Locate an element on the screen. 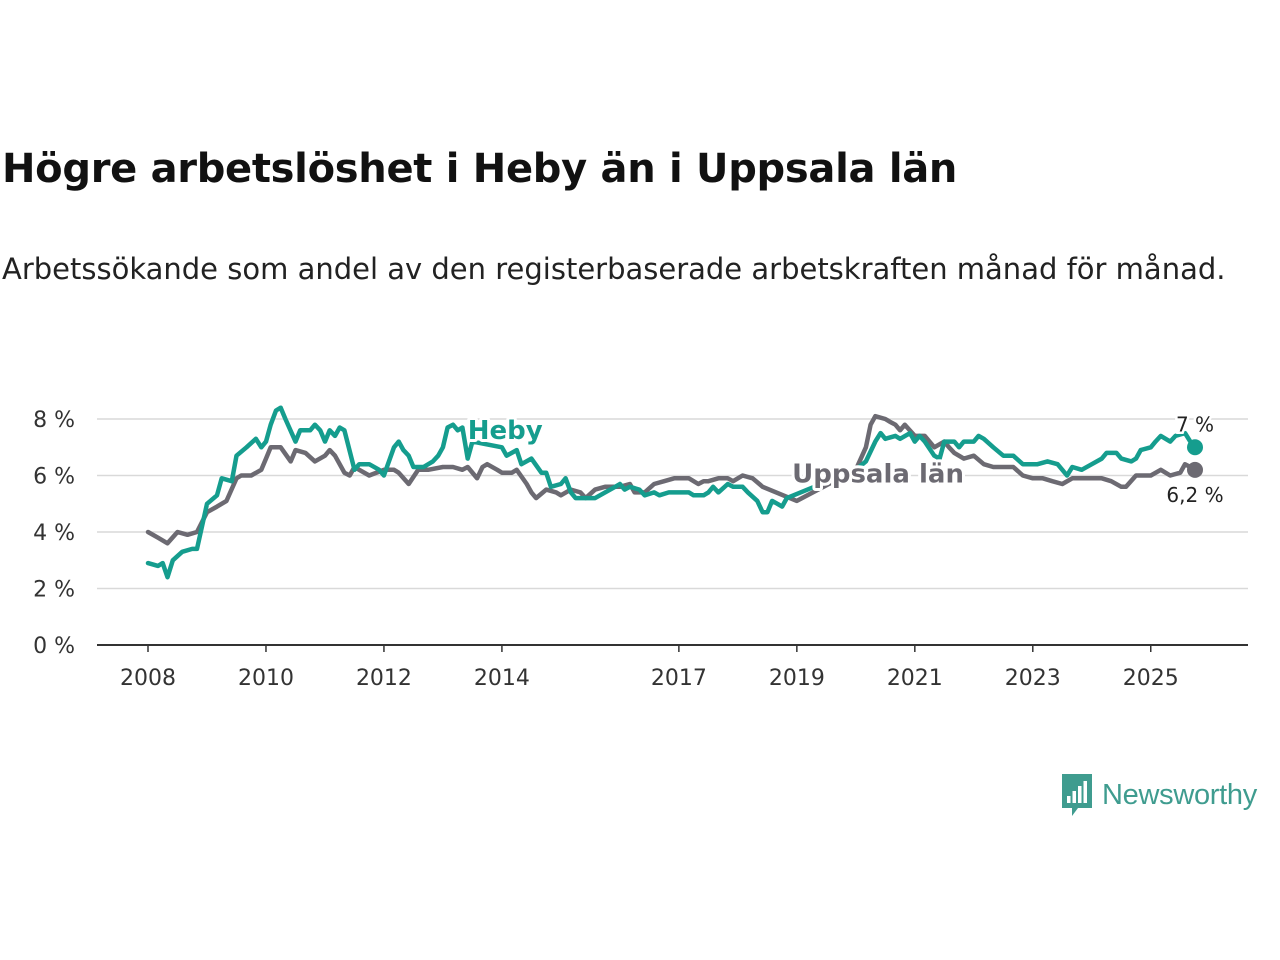 The width and height of the screenshot is (1280, 960). series-labels: Heby Uppsala län 7 % 6,2 % is located at coordinates (845, 460).